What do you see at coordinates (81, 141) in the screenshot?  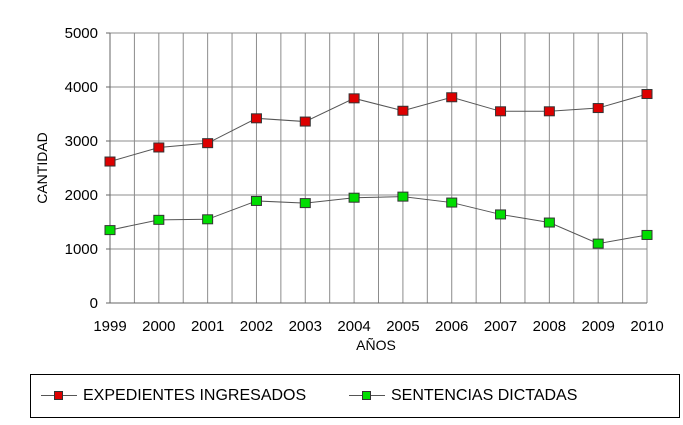 I see `y-tick-label: 3000` at bounding box center [81, 141].